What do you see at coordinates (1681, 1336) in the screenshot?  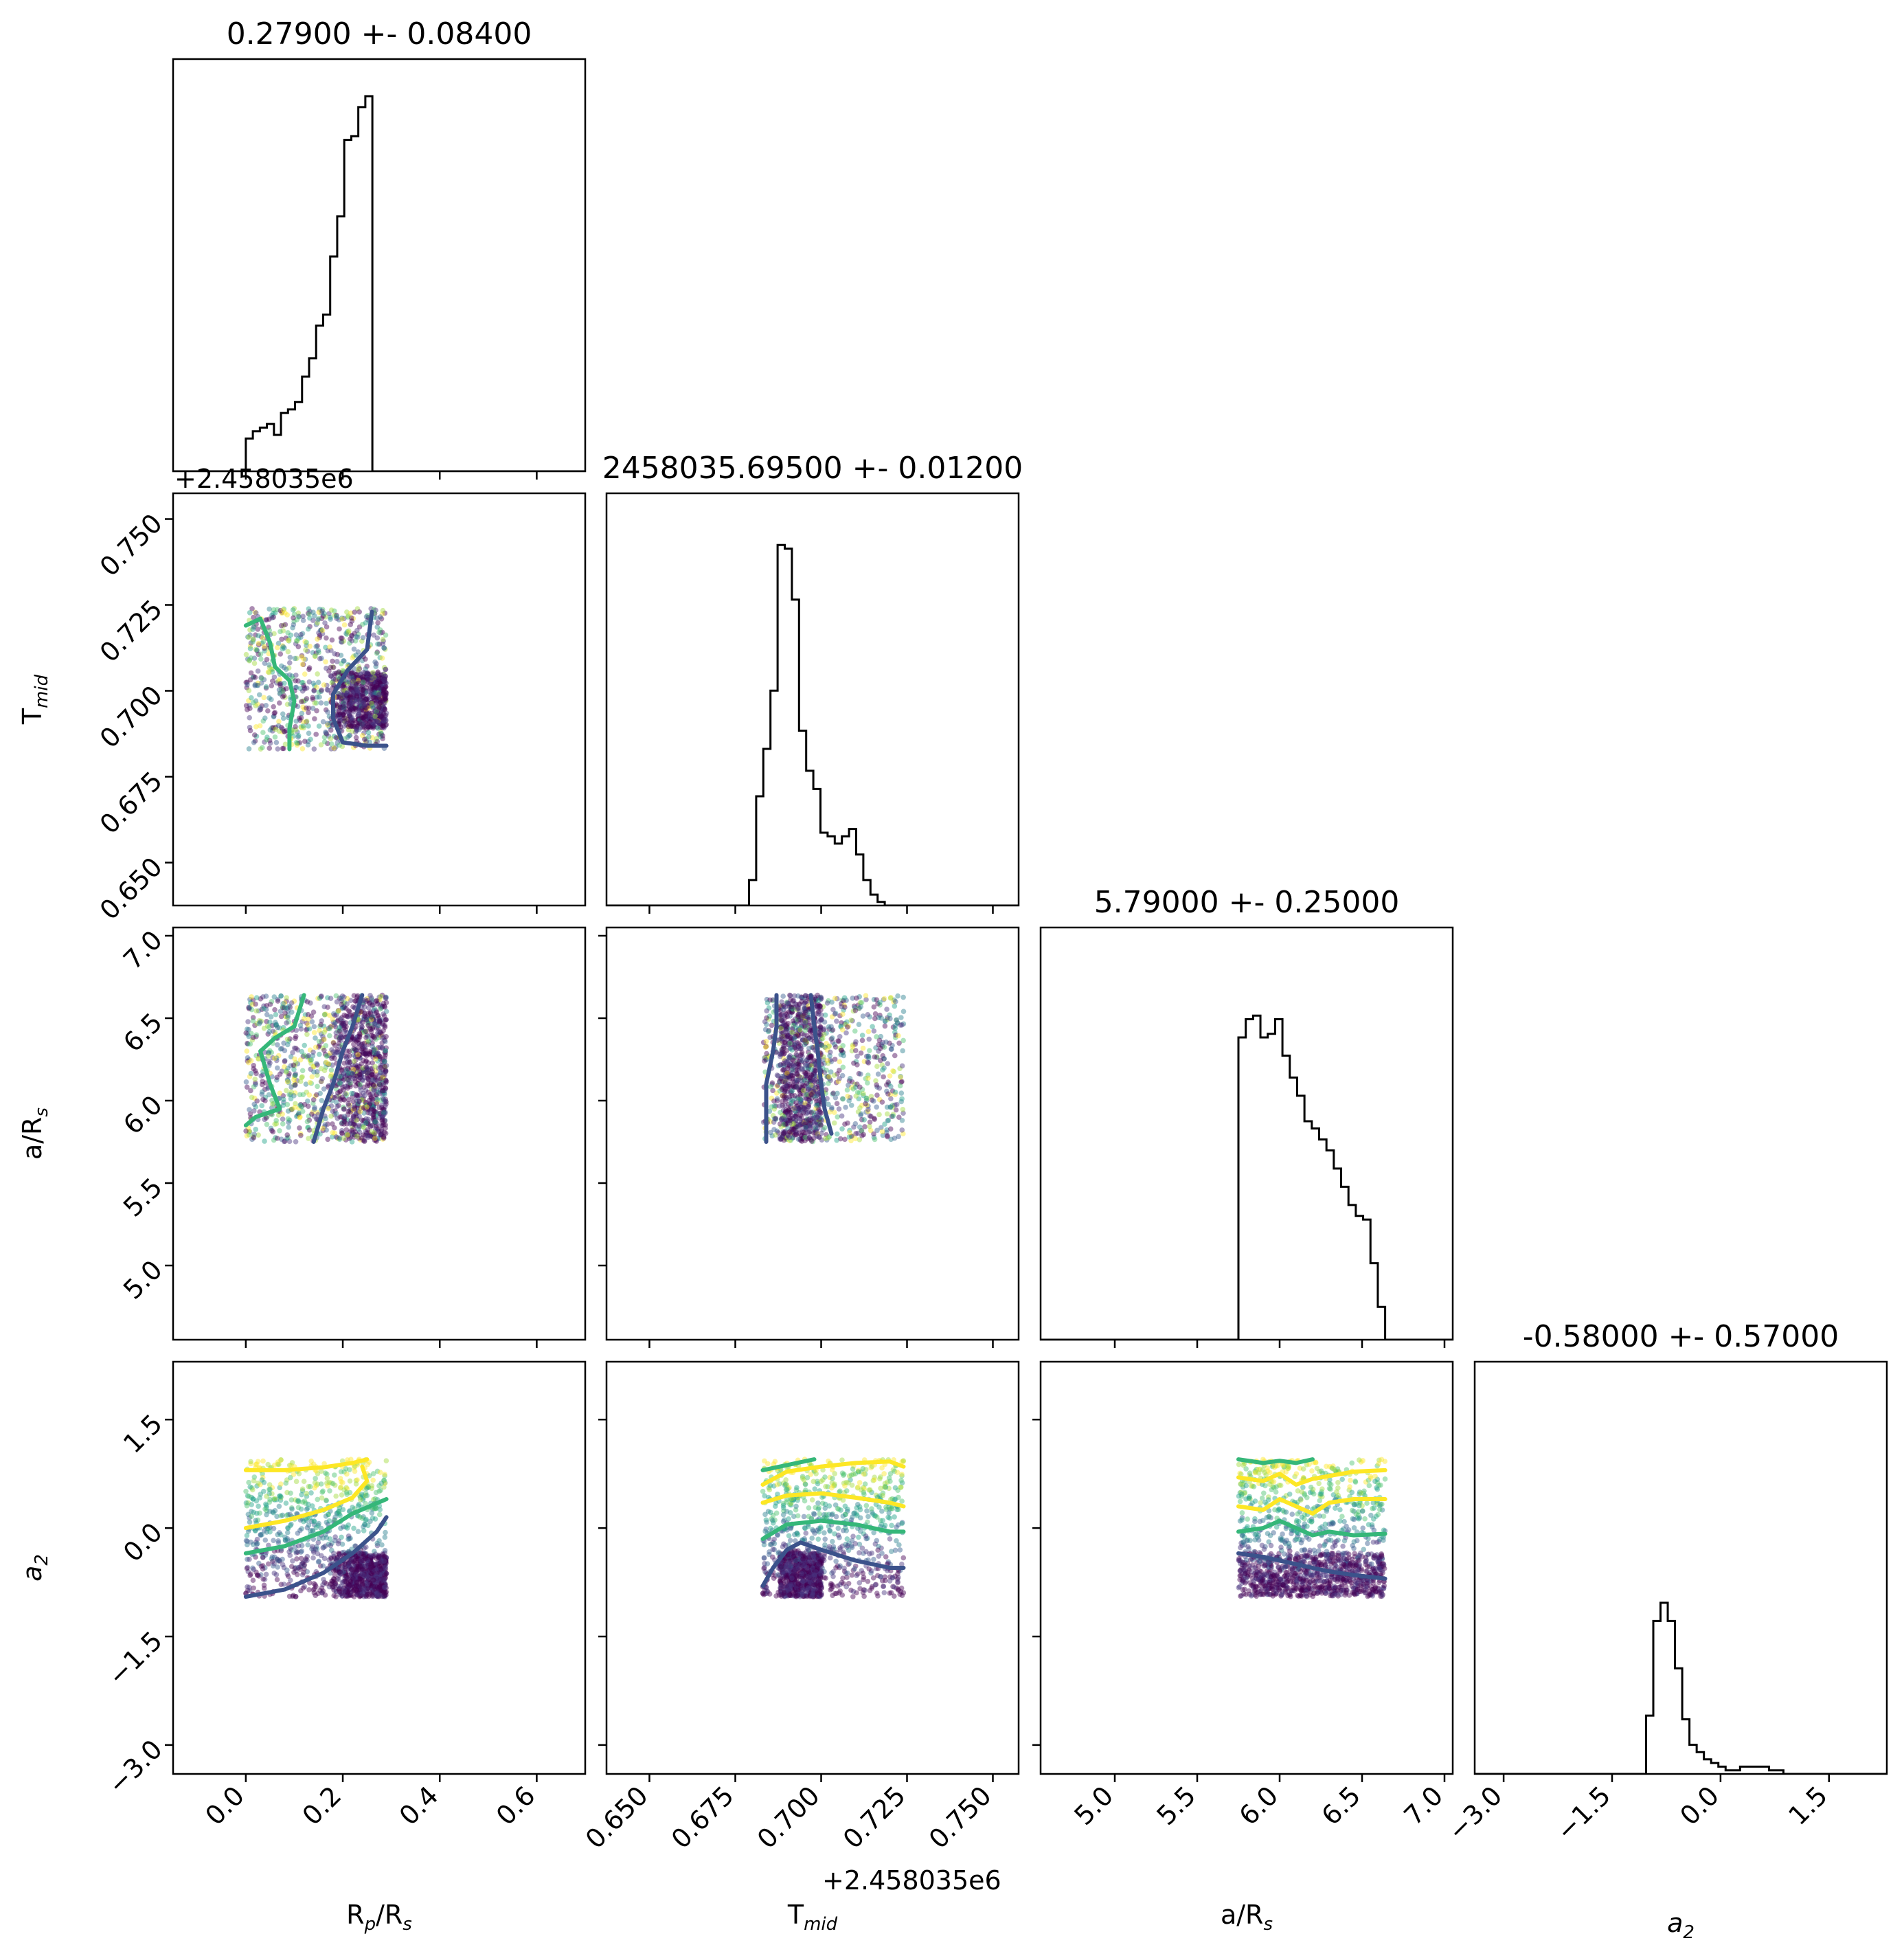 I see `panel-title: -0.58000 +- 0.57000` at bounding box center [1681, 1336].